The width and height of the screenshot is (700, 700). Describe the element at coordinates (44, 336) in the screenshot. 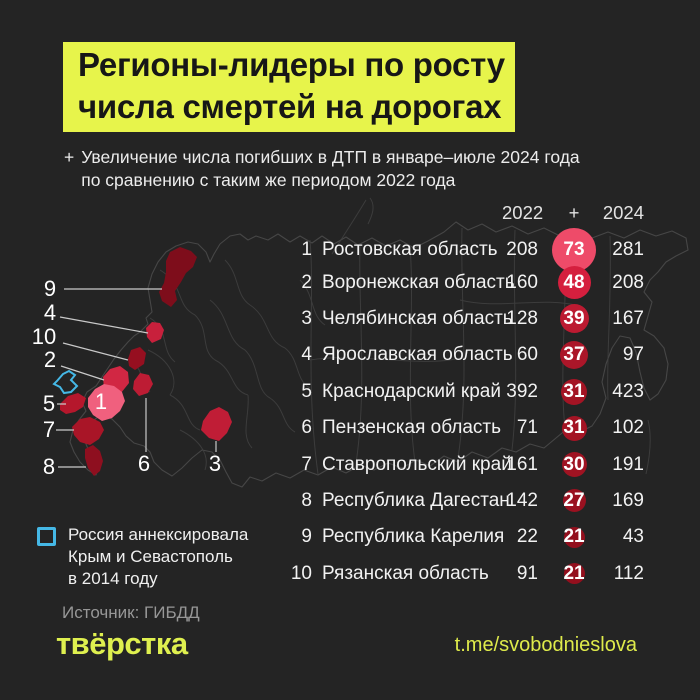

I see `map-region-number-10: 10` at that location.